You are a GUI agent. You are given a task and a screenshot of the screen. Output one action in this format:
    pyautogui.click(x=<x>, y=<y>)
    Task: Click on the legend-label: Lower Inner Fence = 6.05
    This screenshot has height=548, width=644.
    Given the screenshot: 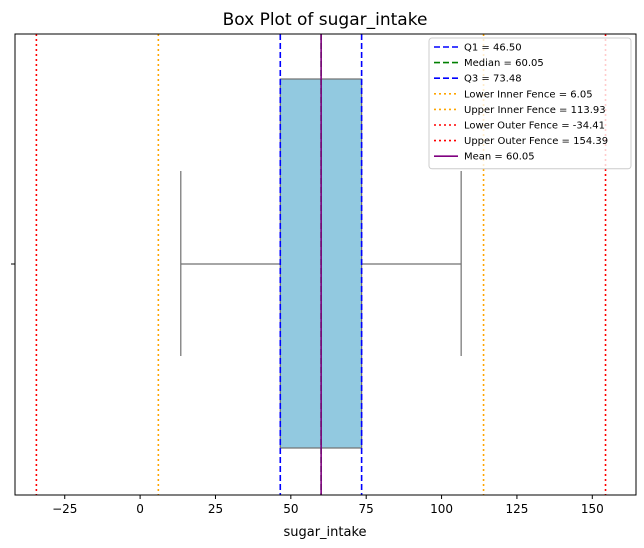 What is the action you would take?
    pyautogui.click(x=528, y=94)
    